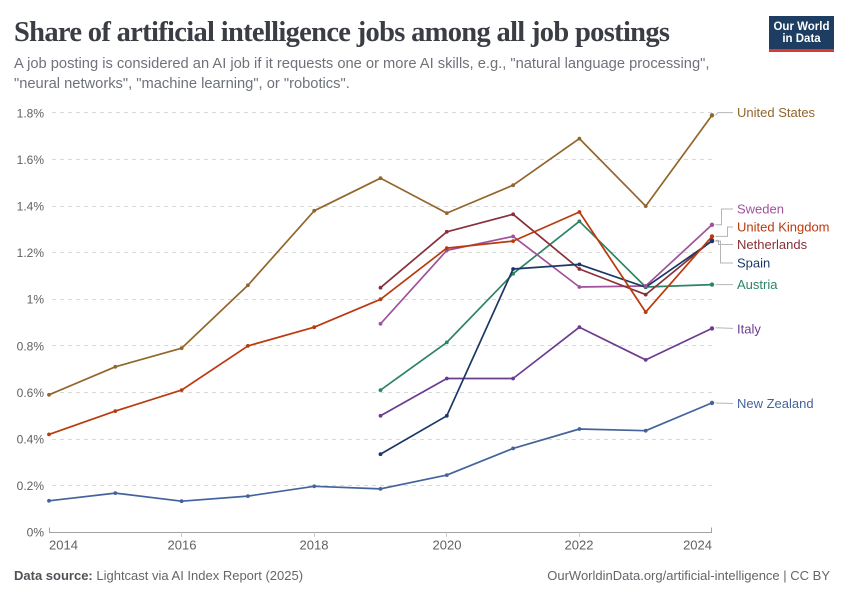 The image size is (850, 600). What do you see at coordinates (182, 545) in the screenshot?
I see `svg-text: 2016` at bounding box center [182, 545].